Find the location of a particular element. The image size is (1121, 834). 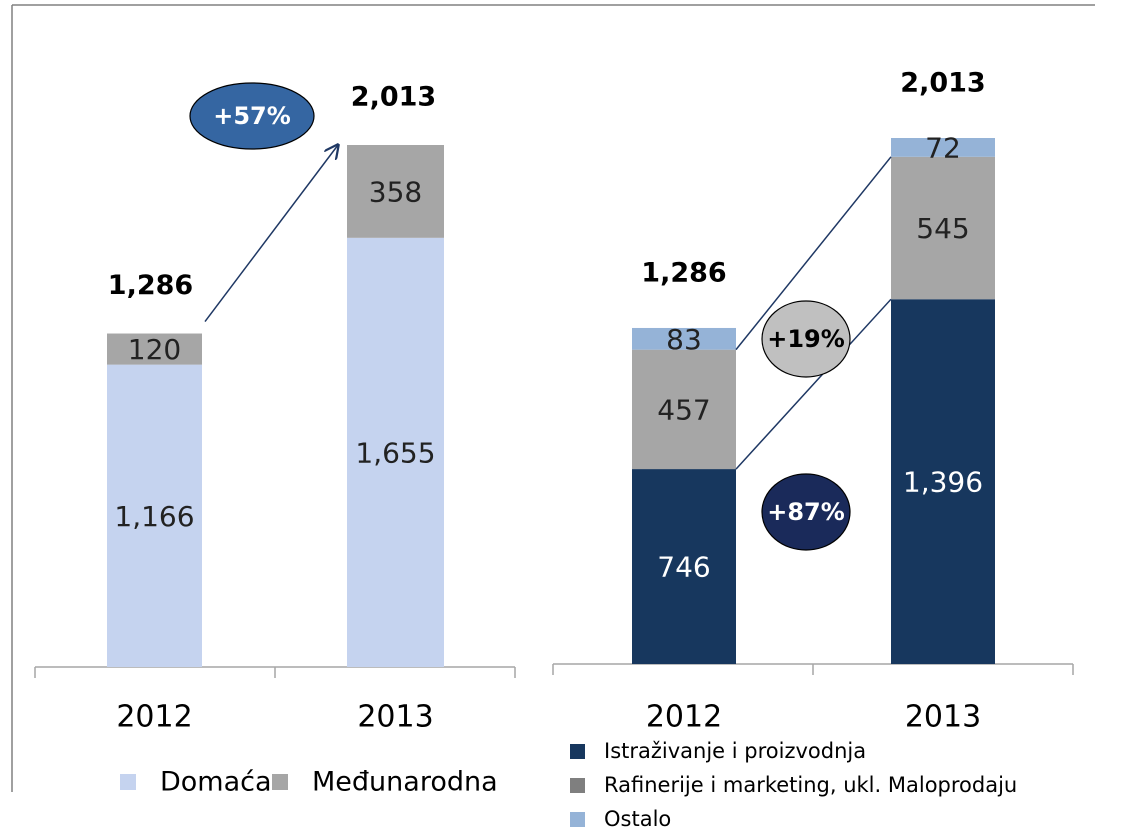

annotation: +57% is located at coordinates (252, 116).